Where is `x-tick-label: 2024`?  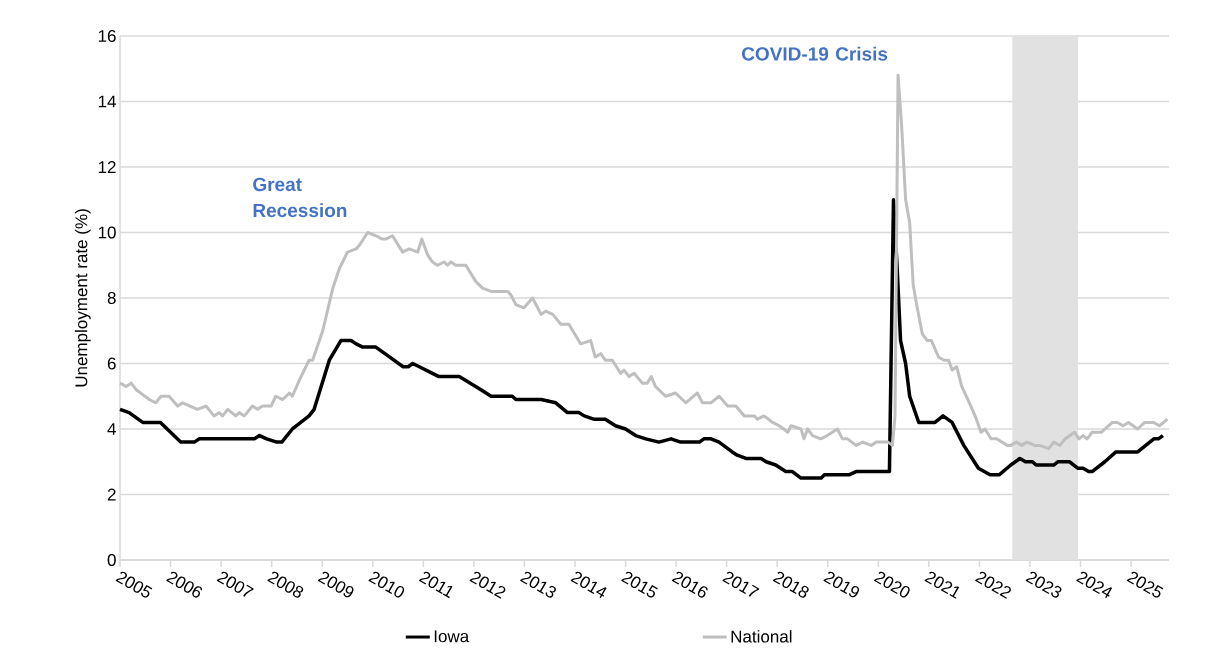
x-tick-label: 2024 is located at coordinates (1094, 585).